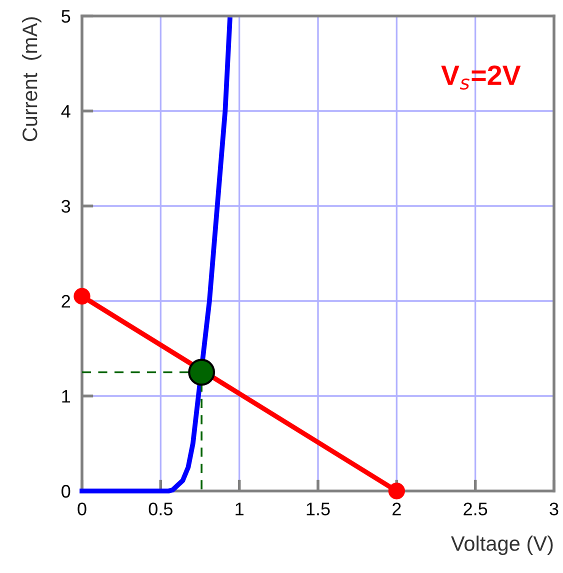  I want to click on annotation: V$_{s}$=2V, so click(481, 77).